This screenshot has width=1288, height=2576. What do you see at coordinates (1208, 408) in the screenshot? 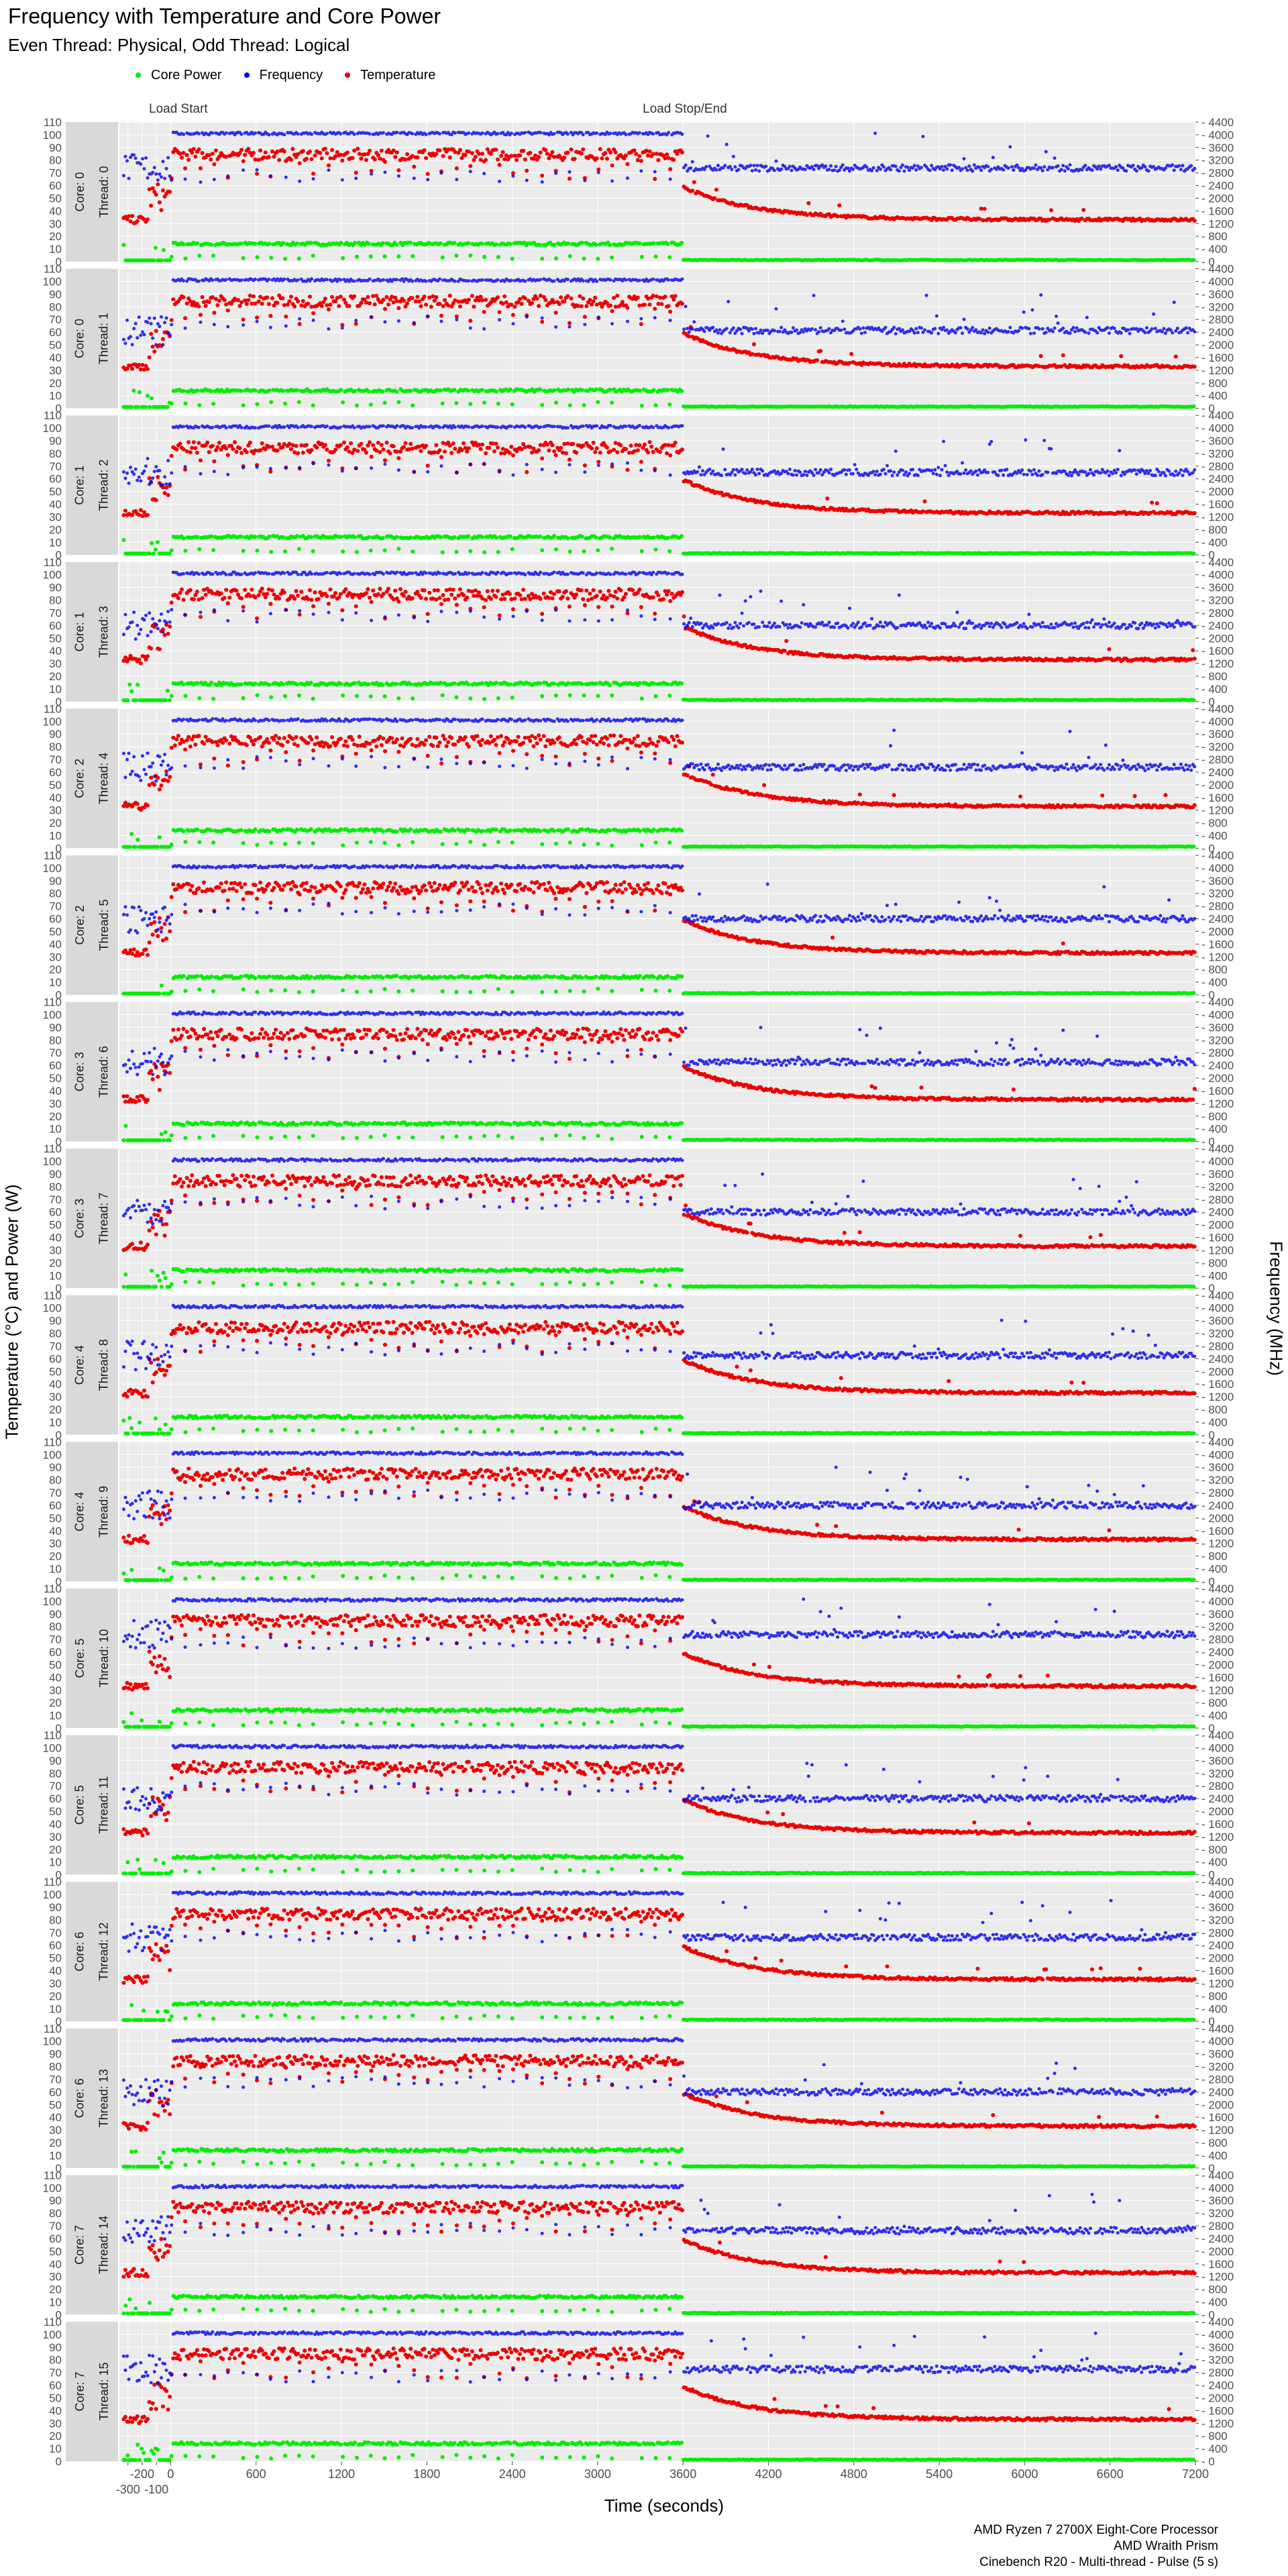
I see `y-tick-label-right: - 0` at bounding box center [1208, 408].